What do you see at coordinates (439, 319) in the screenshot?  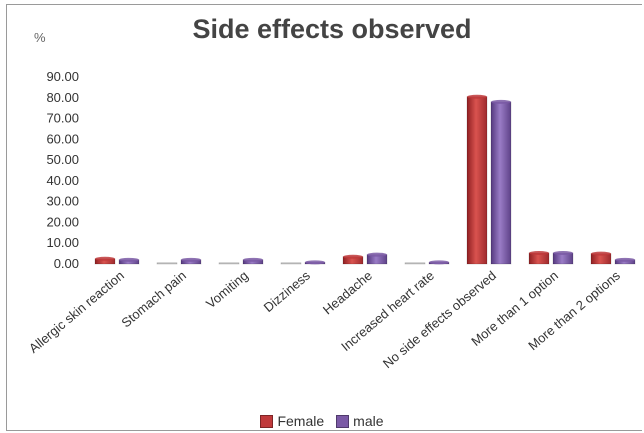 I see `x-category-label: No side effects observed` at bounding box center [439, 319].